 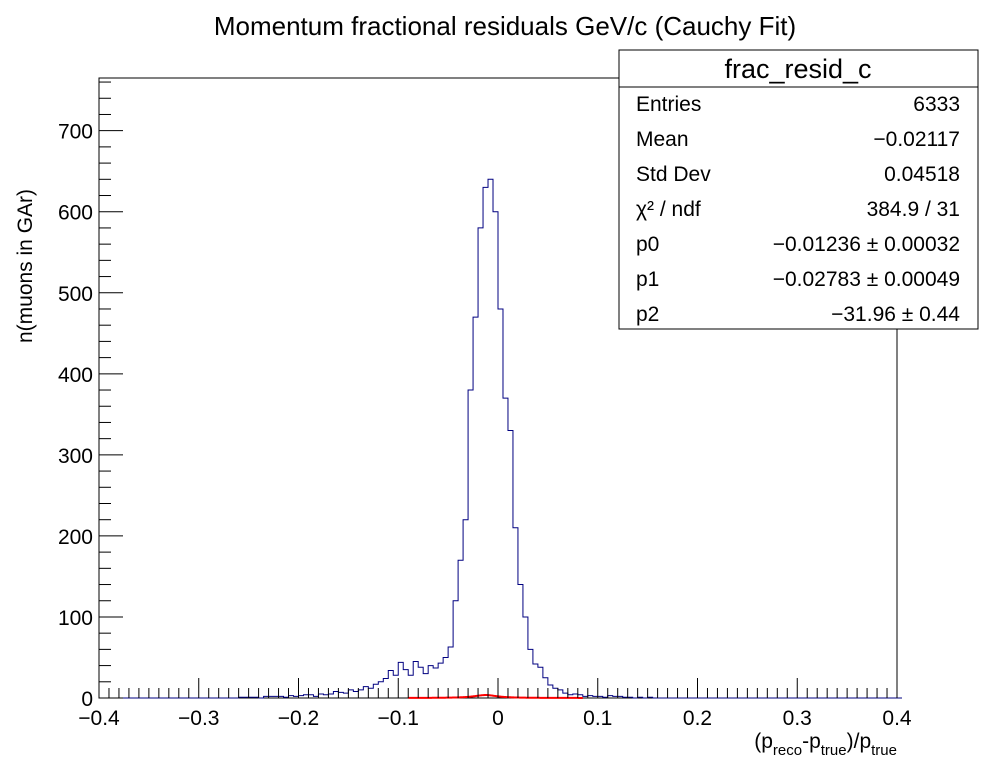 I want to click on x-tick-label: 0.4, so click(x=897, y=718).